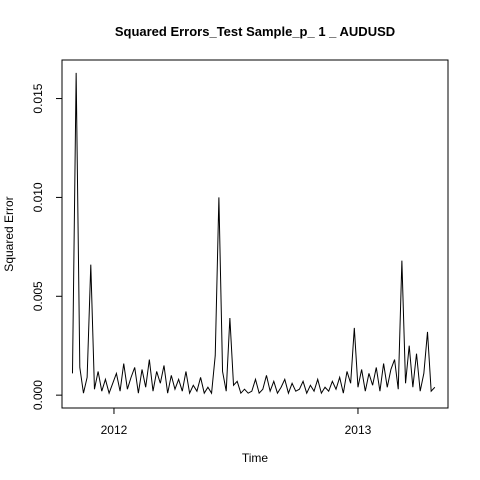  Describe the element at coordinates (255, 31) in the screenshot. I see `chart-title: Squared Errors_Test Sample_p_ 1 _ AUDUSD` at that location.